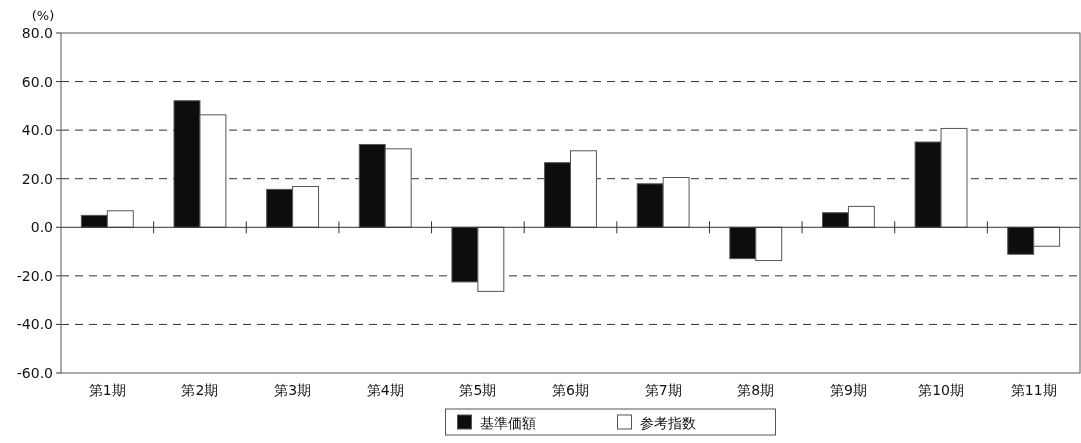 The image size is (1081, 443). I want to click on y-tick-label: -40.0, so click(34, 324).